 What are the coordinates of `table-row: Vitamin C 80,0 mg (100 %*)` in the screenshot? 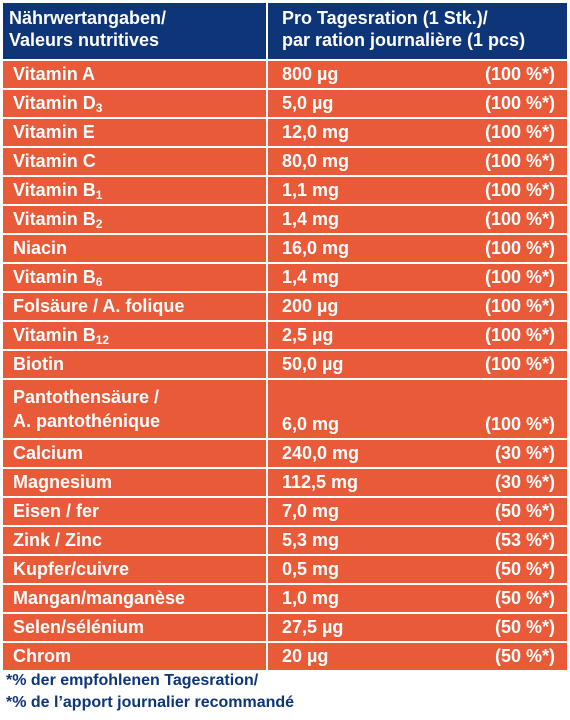 It's located at (285, 162).